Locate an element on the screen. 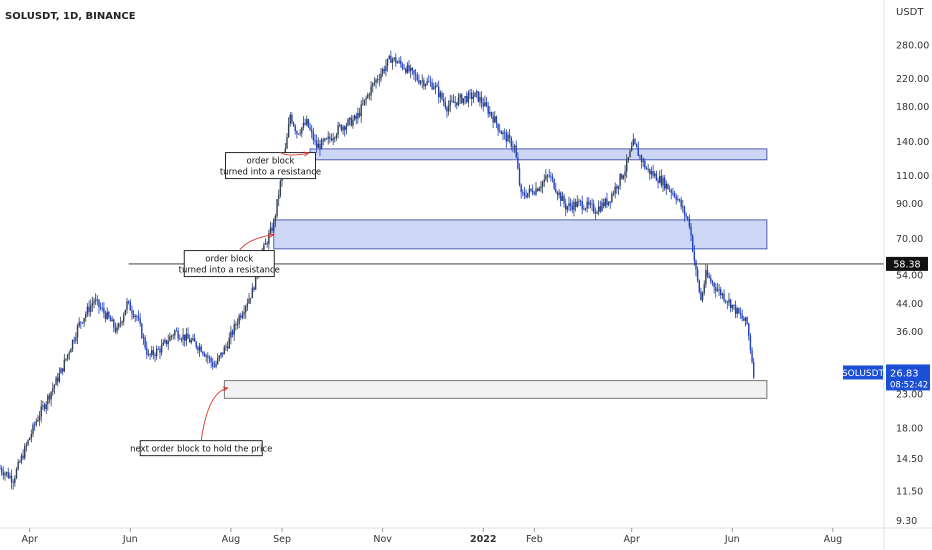 Image resolution: width=932 pixels, height=550 pixels. annotation-box is located at coordinates (229, 264).